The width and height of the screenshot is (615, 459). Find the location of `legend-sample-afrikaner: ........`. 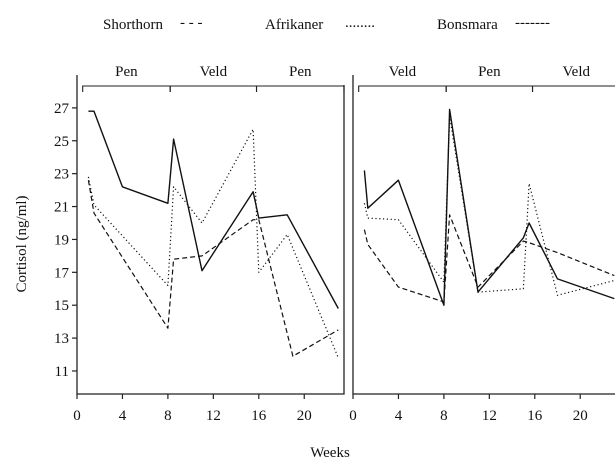

legend-sample-afrikaner: ........ is located at coordinates (360, 23).